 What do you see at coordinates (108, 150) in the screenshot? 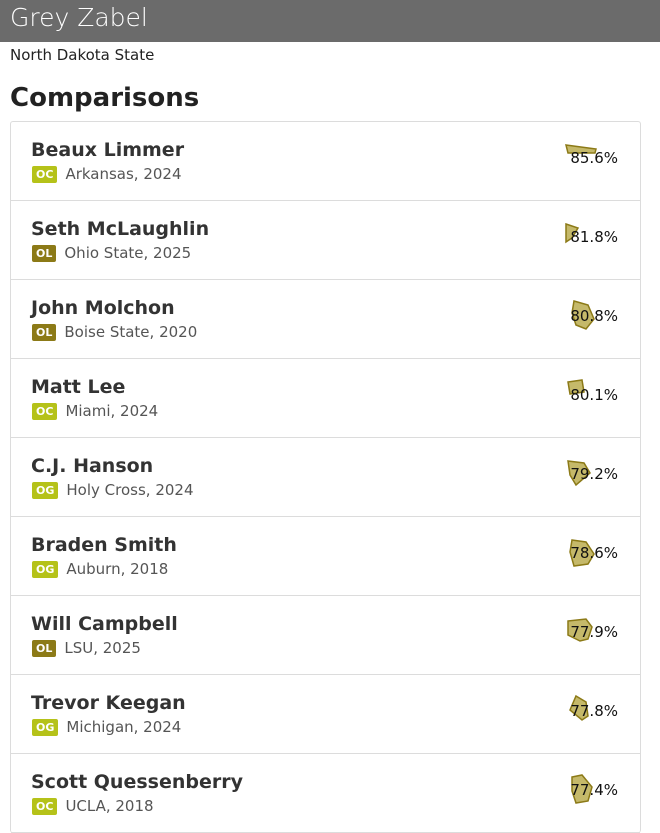
I see `player-name: Beaux Limmer` at bounding box center [108, 150].